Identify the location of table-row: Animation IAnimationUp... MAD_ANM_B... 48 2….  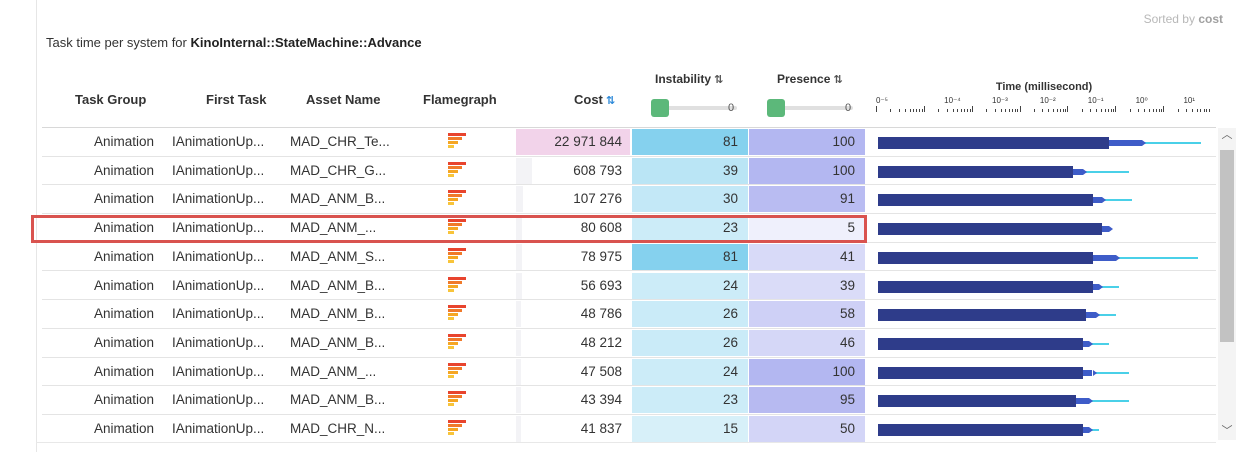
(629, 343).